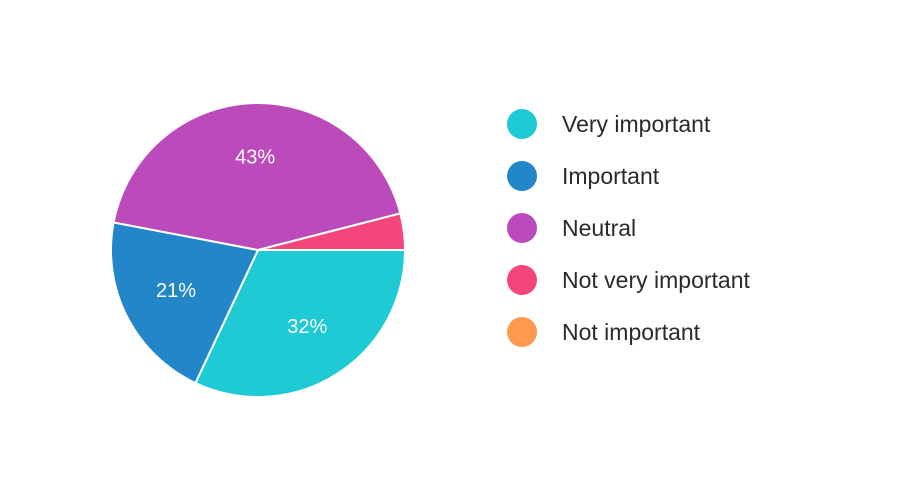 The height and width of the screenshot is (500, 900). What do you see at coordinates (599, 227) in the screenshot?
I see `legend-label: Neutral` at bounding box center [599, 227].